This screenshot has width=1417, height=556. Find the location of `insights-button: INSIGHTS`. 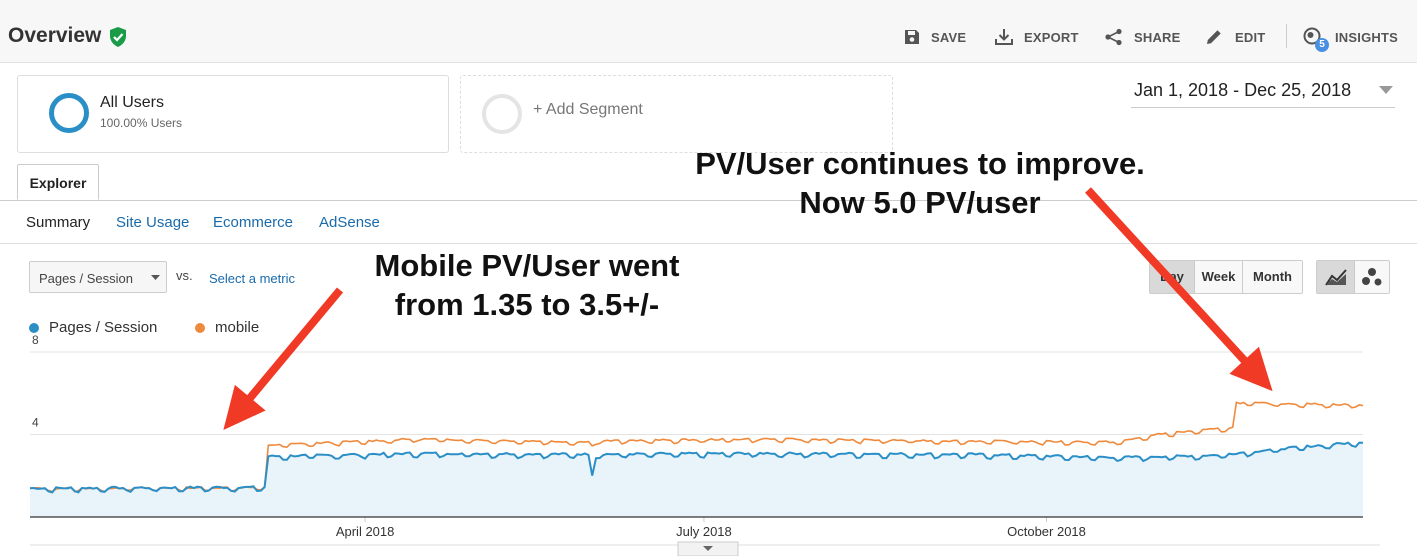

insights-button: INSIGHTS is located at coordinates (1350, 37).